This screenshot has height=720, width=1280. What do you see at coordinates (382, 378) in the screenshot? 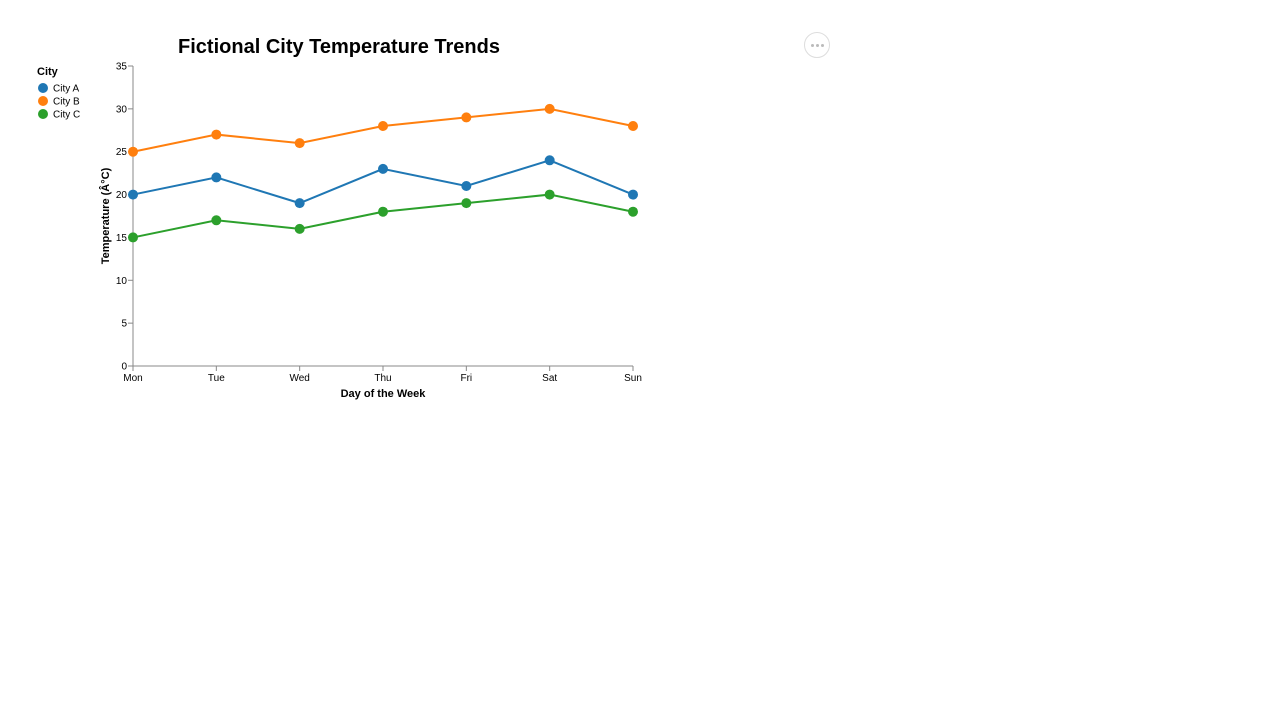
I see `x-tick-label: Thu` at bounding box center [382, 378].